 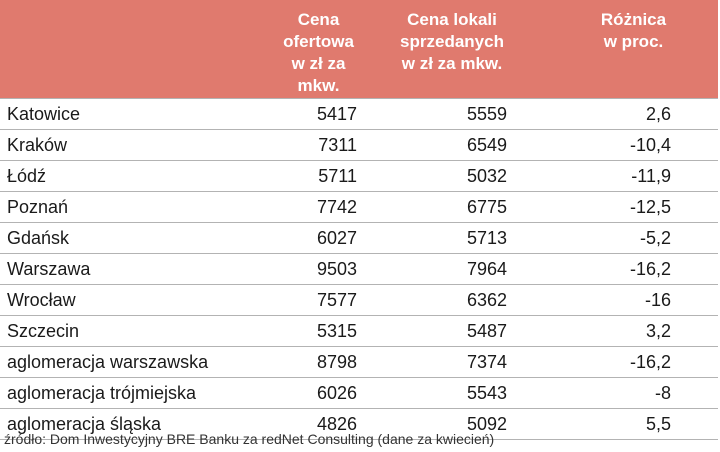 What do you see at coordinates (486, 175) in the screenshot?
I see `cell-sold-price: 5032` at bounding box center [486, 175].